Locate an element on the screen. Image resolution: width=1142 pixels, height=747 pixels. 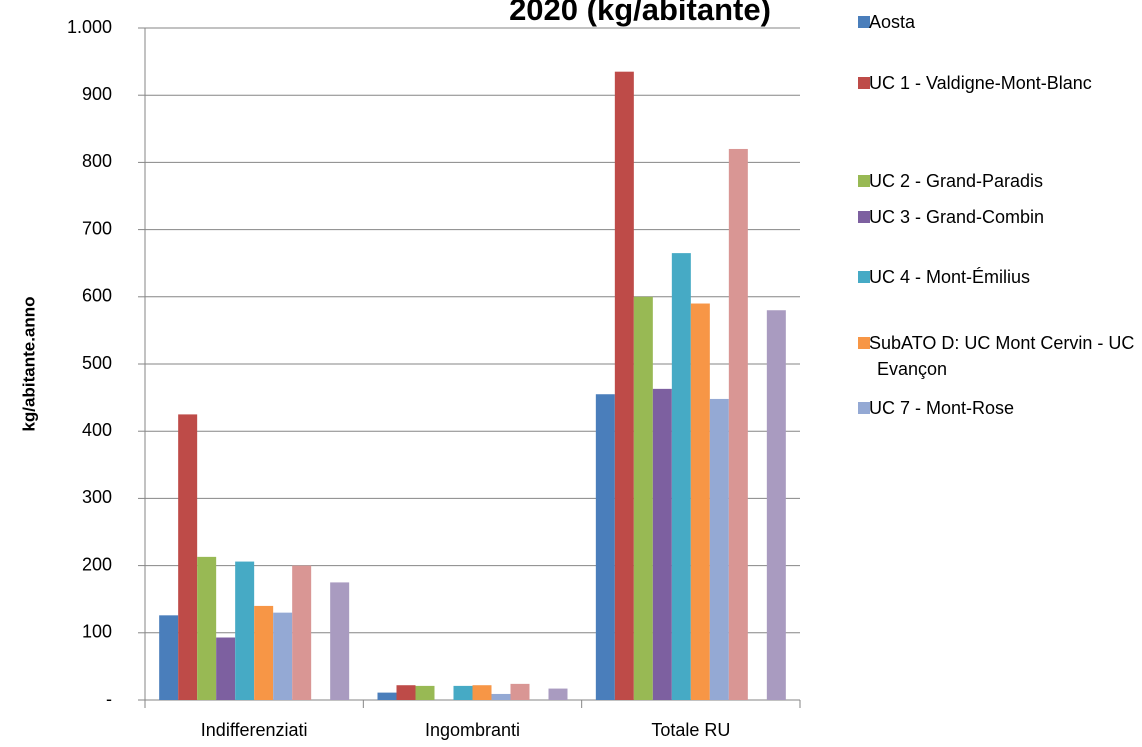
legend-label: UC 4 - Mont-Émilius is located at coordinates (950, 277).